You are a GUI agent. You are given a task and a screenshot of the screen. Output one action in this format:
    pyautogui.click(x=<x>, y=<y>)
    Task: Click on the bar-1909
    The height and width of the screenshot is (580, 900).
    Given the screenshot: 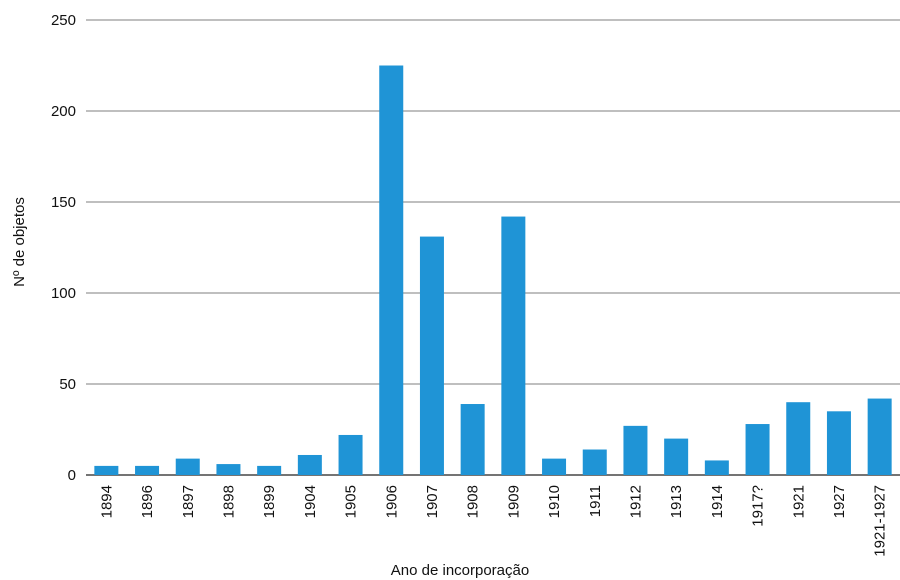 What is the action you would take?
    pyautogui.click(x=513, y=345)
    